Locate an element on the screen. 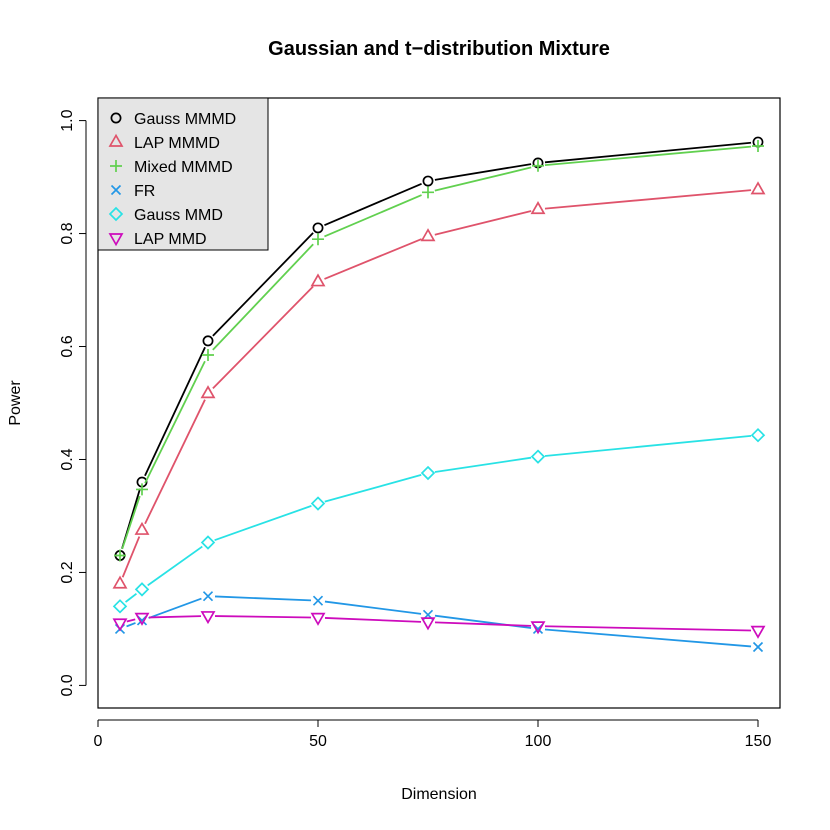 Image resolution: width=830 pixels, height=830 pixels. y-tick-label: 0.8 is located at coordinates (67, 233).